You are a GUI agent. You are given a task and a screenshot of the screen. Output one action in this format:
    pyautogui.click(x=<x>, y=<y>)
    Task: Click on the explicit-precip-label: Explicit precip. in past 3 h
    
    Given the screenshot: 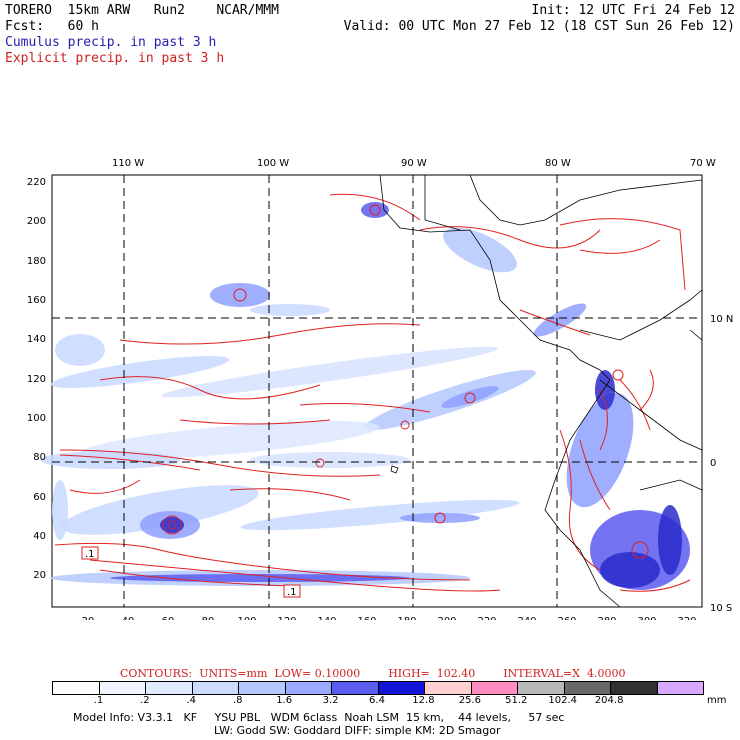 What is the action you would take?
    pyautogui.click(x=115, y=58)
    